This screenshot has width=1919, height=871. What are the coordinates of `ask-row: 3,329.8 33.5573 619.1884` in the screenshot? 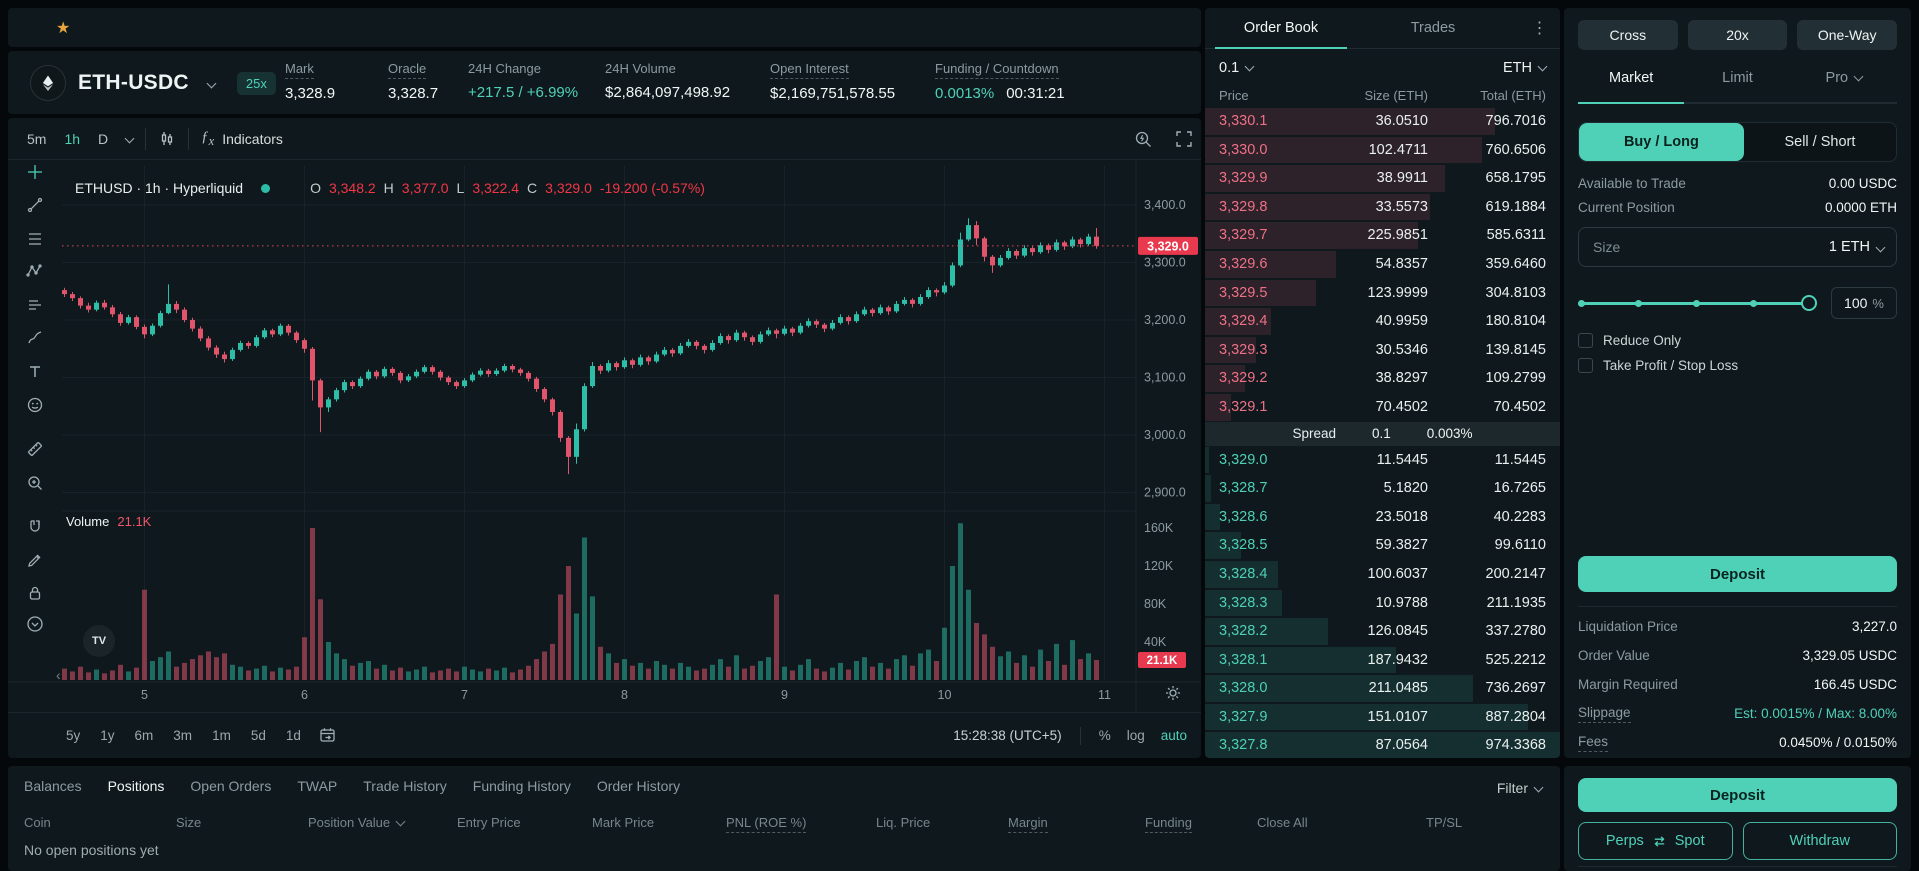 It's located at (1382, 207).